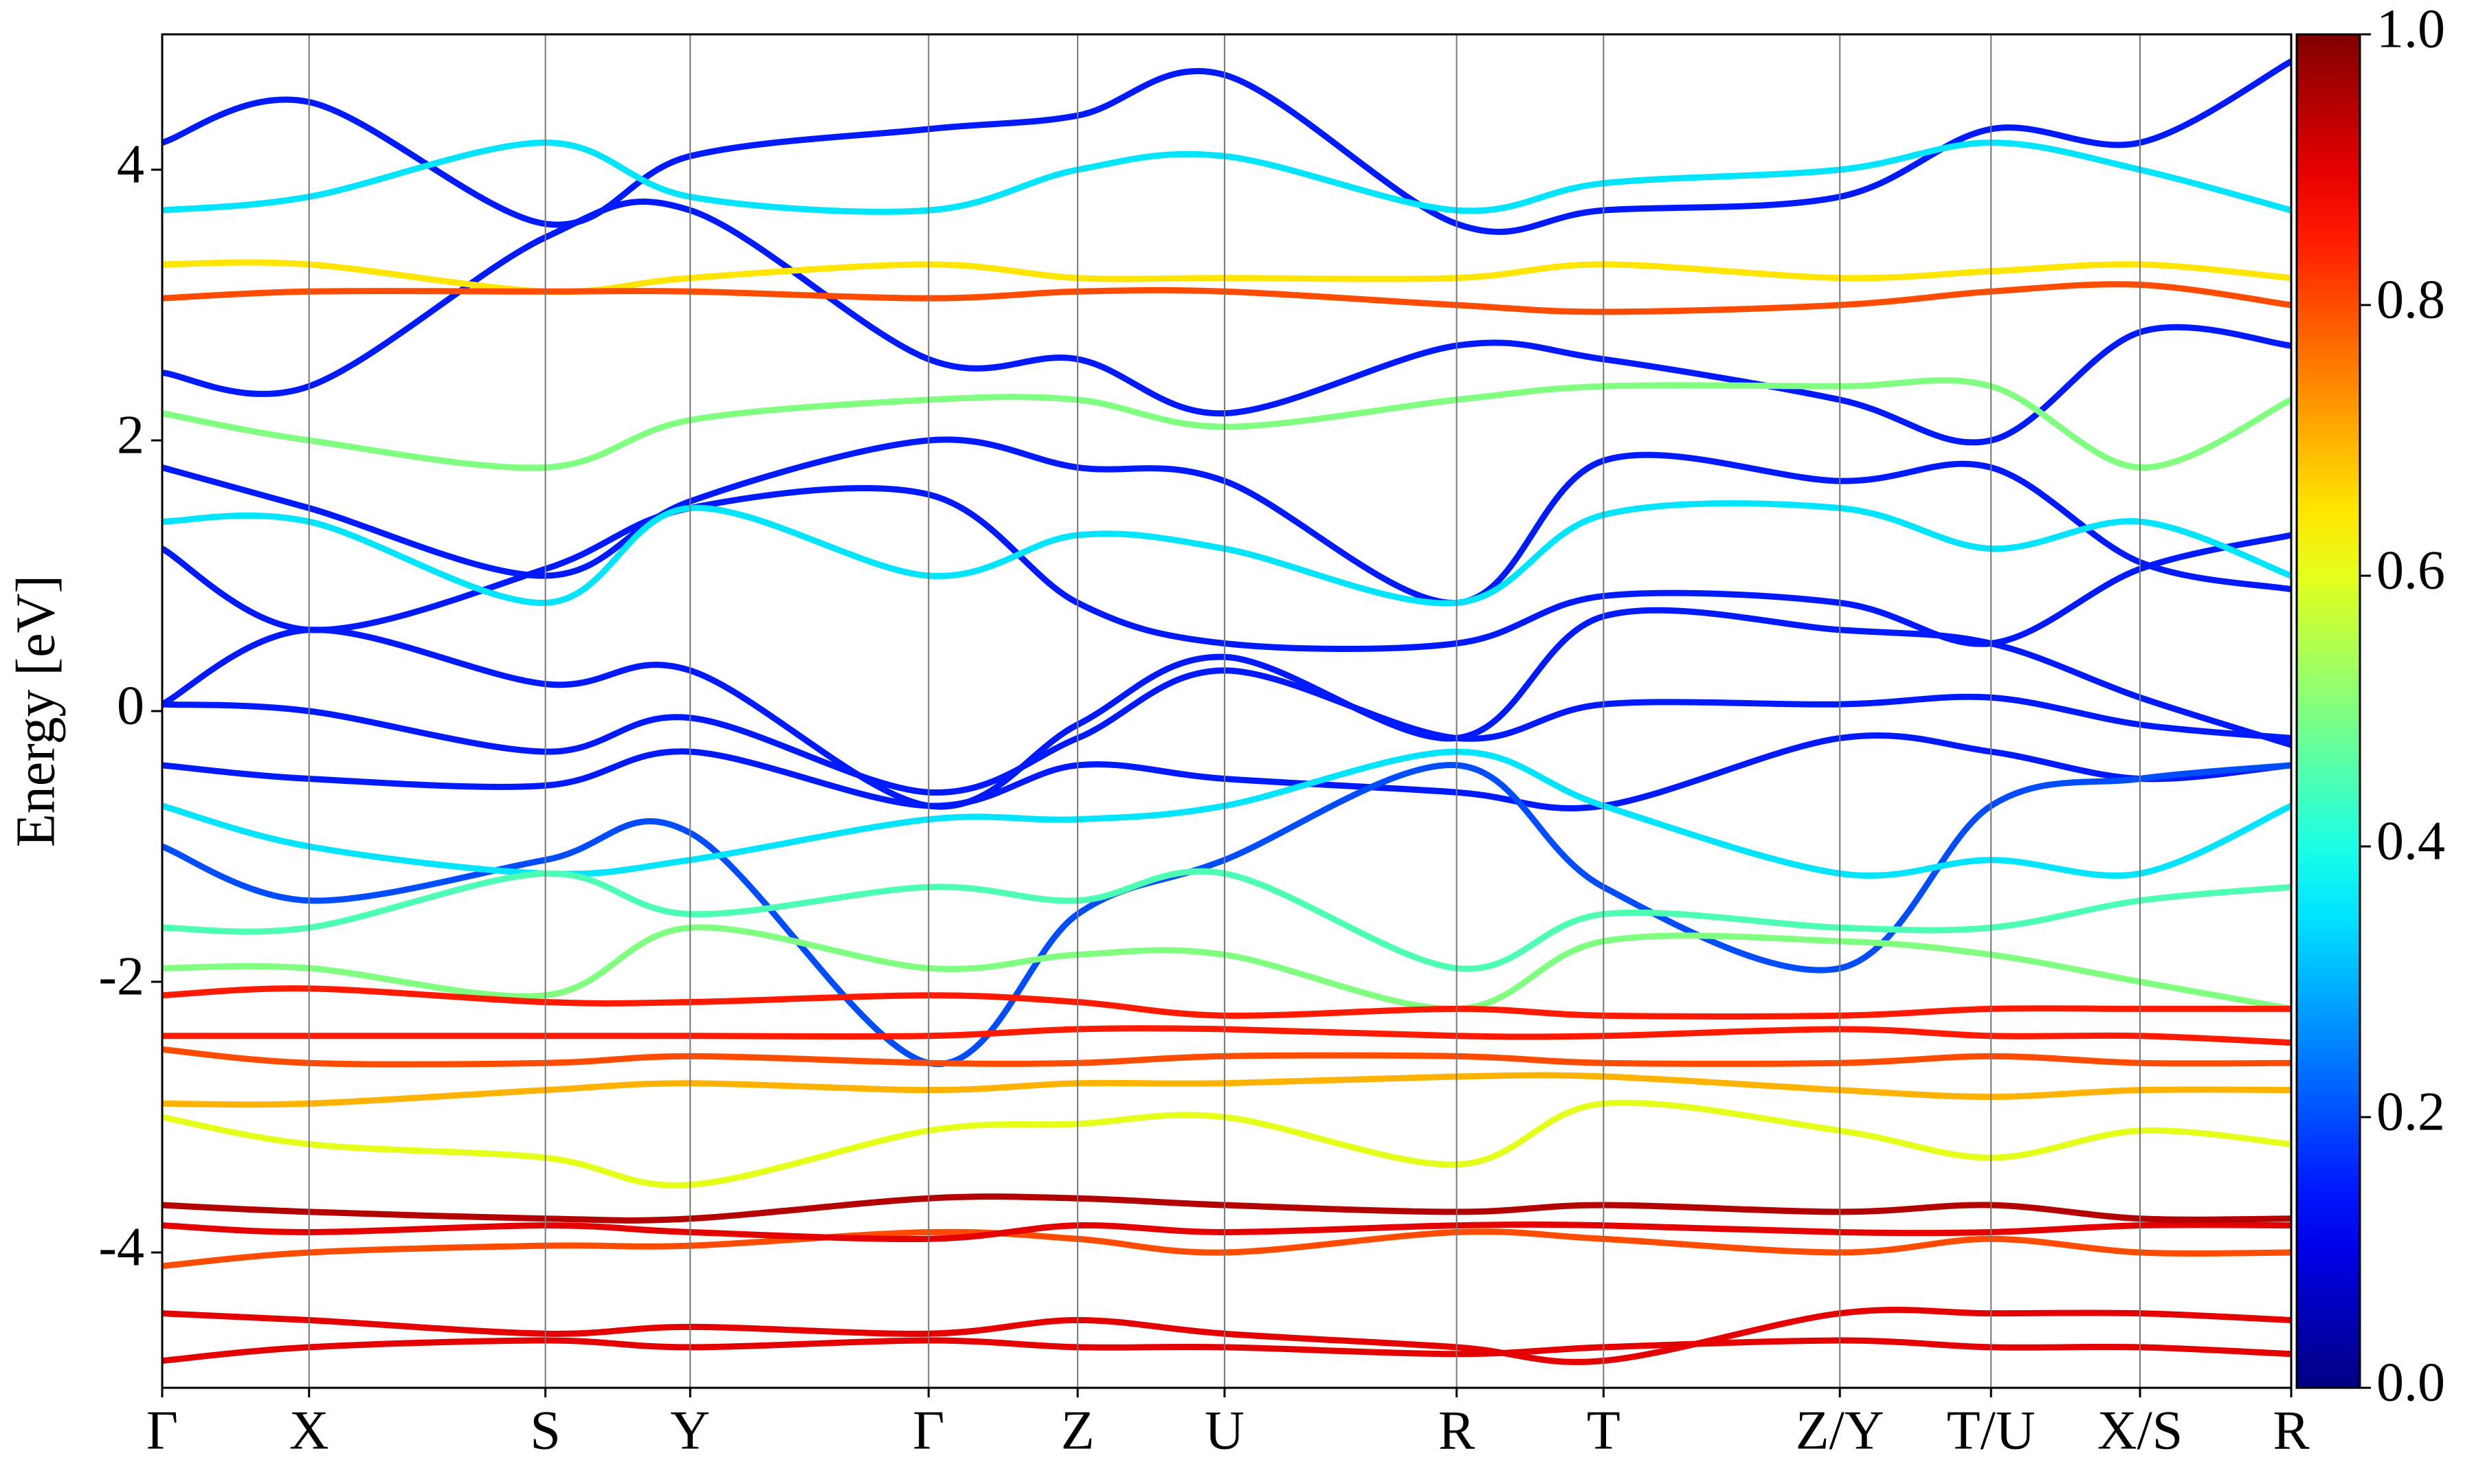 Image resolution: width=2474 pixels, height=1484 pixels. I want to click on y-axis-label: Energy [eV], so click(35, 711).